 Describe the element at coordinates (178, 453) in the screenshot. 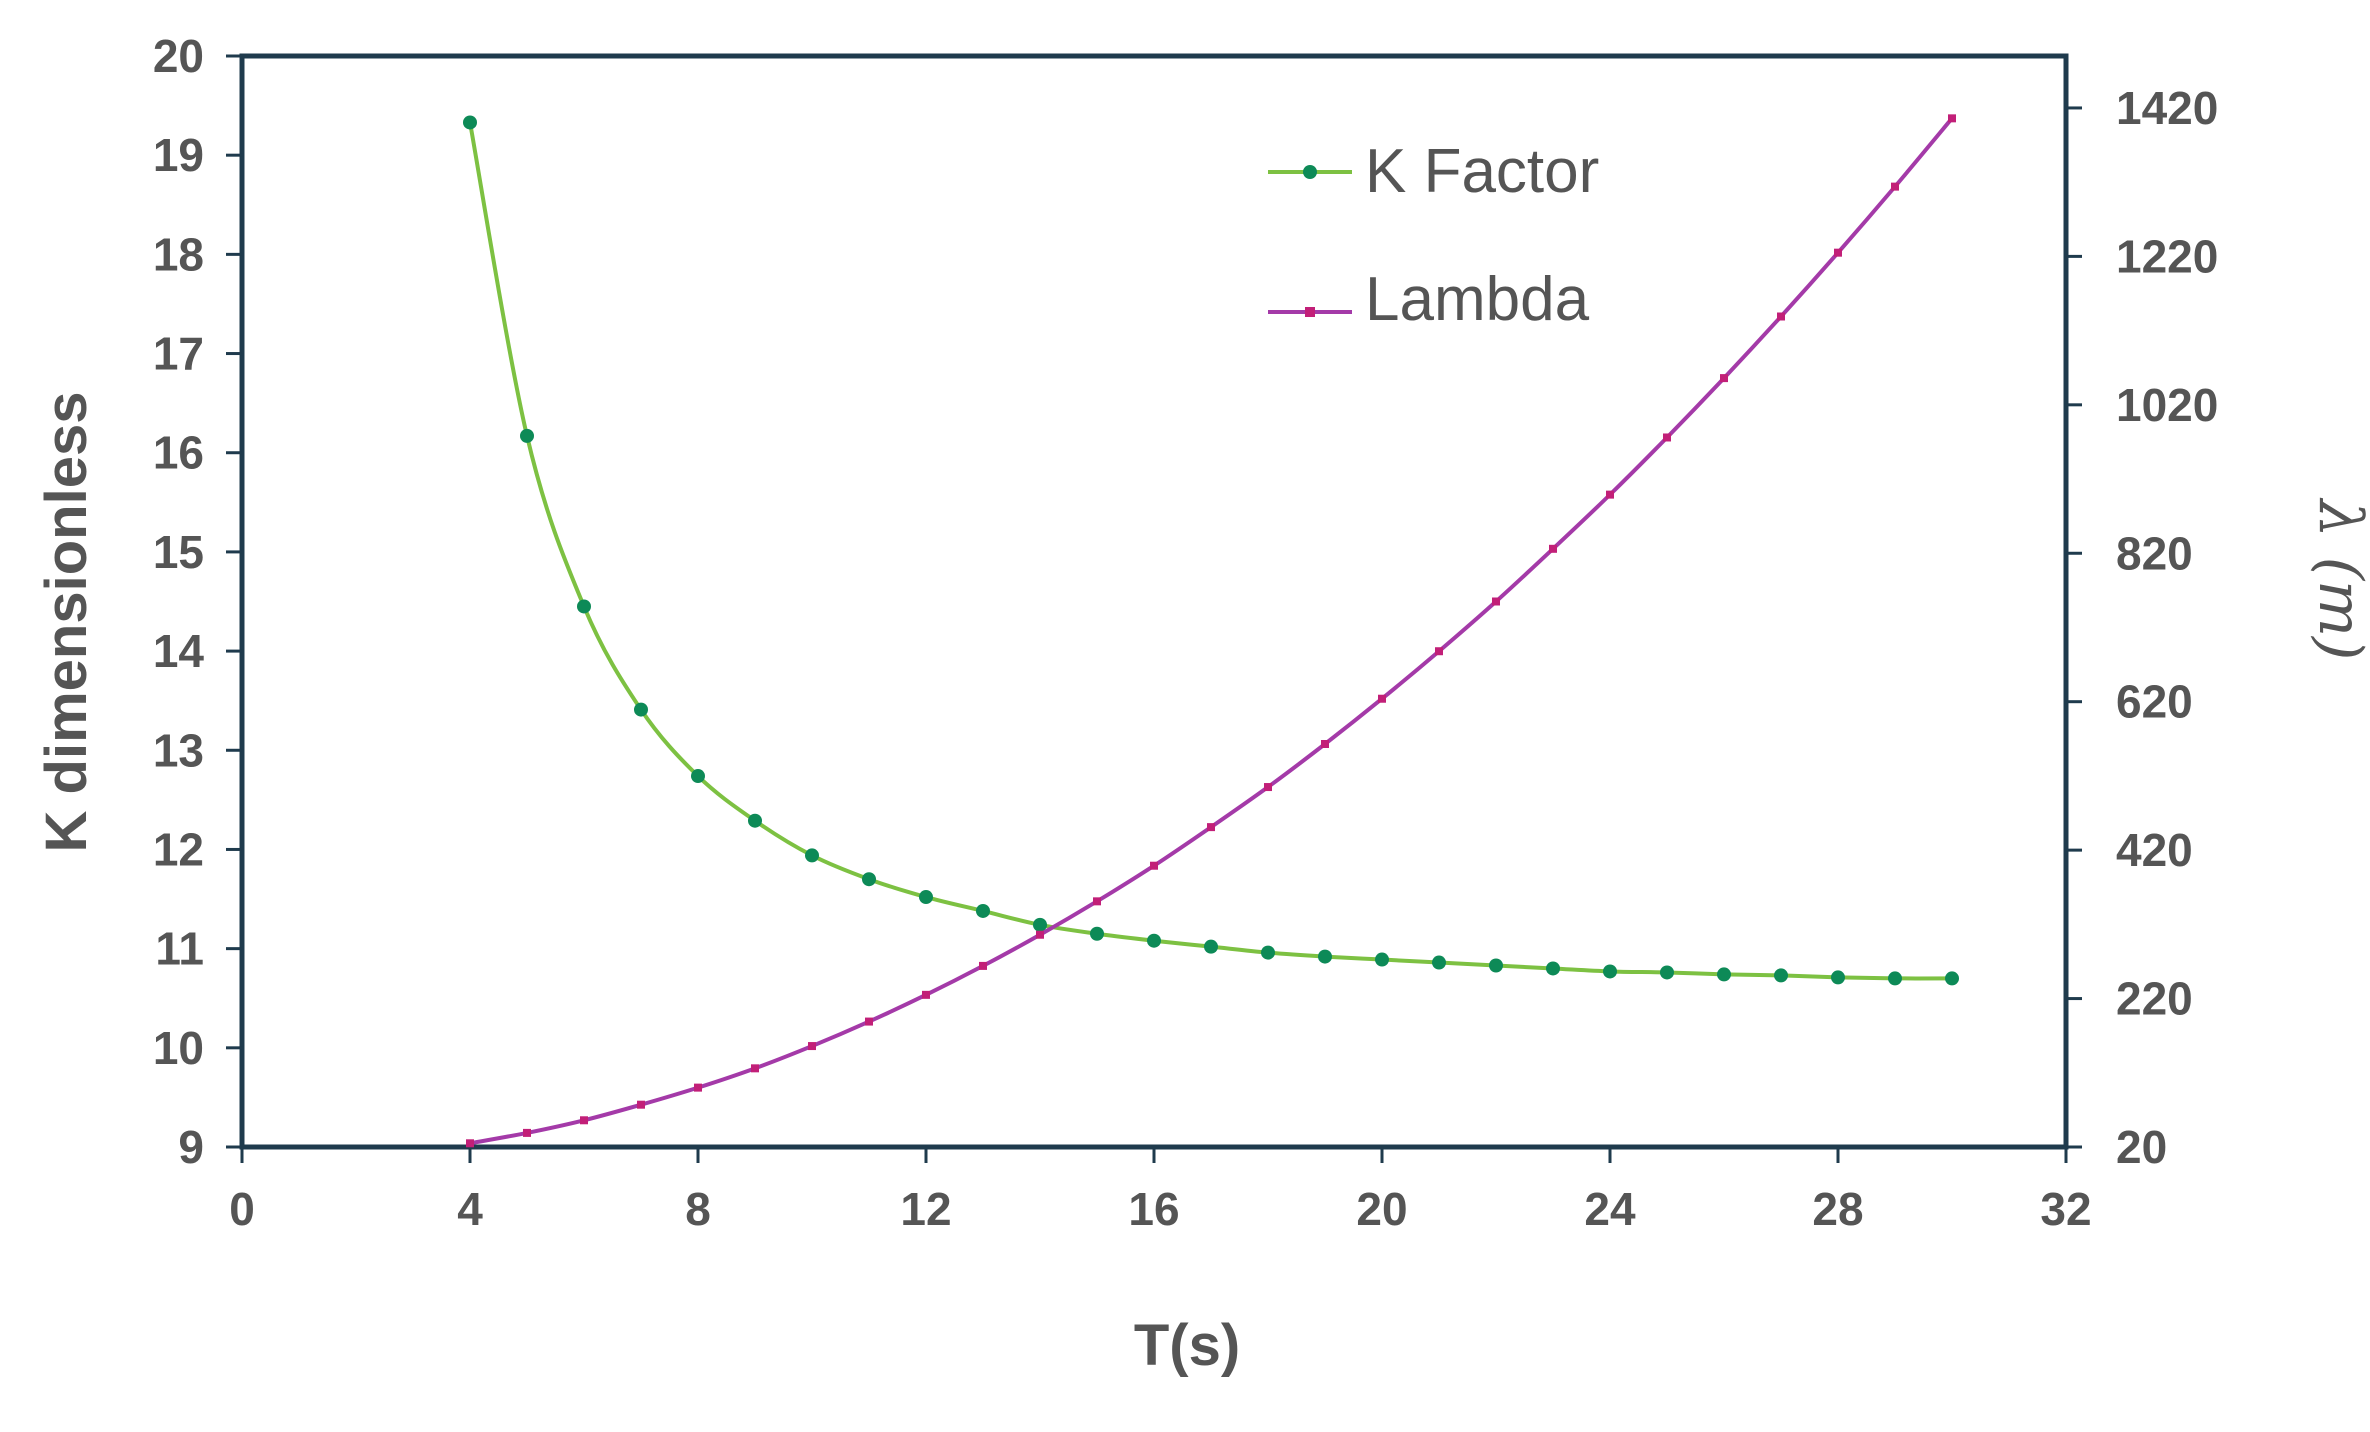

I see `y-tick-label: 16` at that location.